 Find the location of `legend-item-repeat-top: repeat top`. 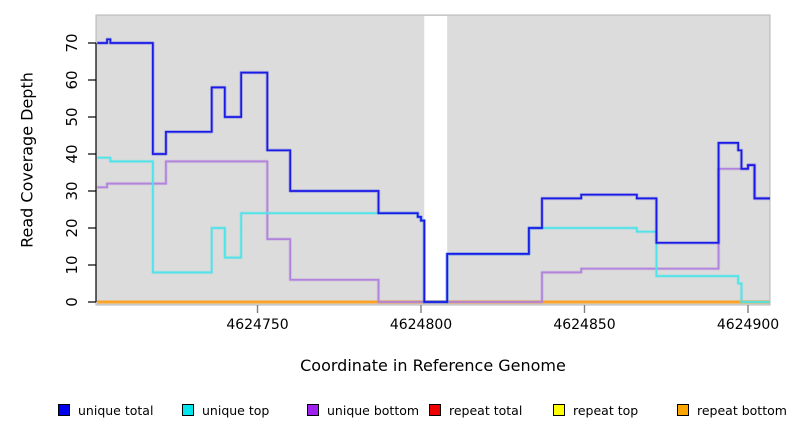

legend-item-repeat-top: repeat top is located at coordinates (595, 410).